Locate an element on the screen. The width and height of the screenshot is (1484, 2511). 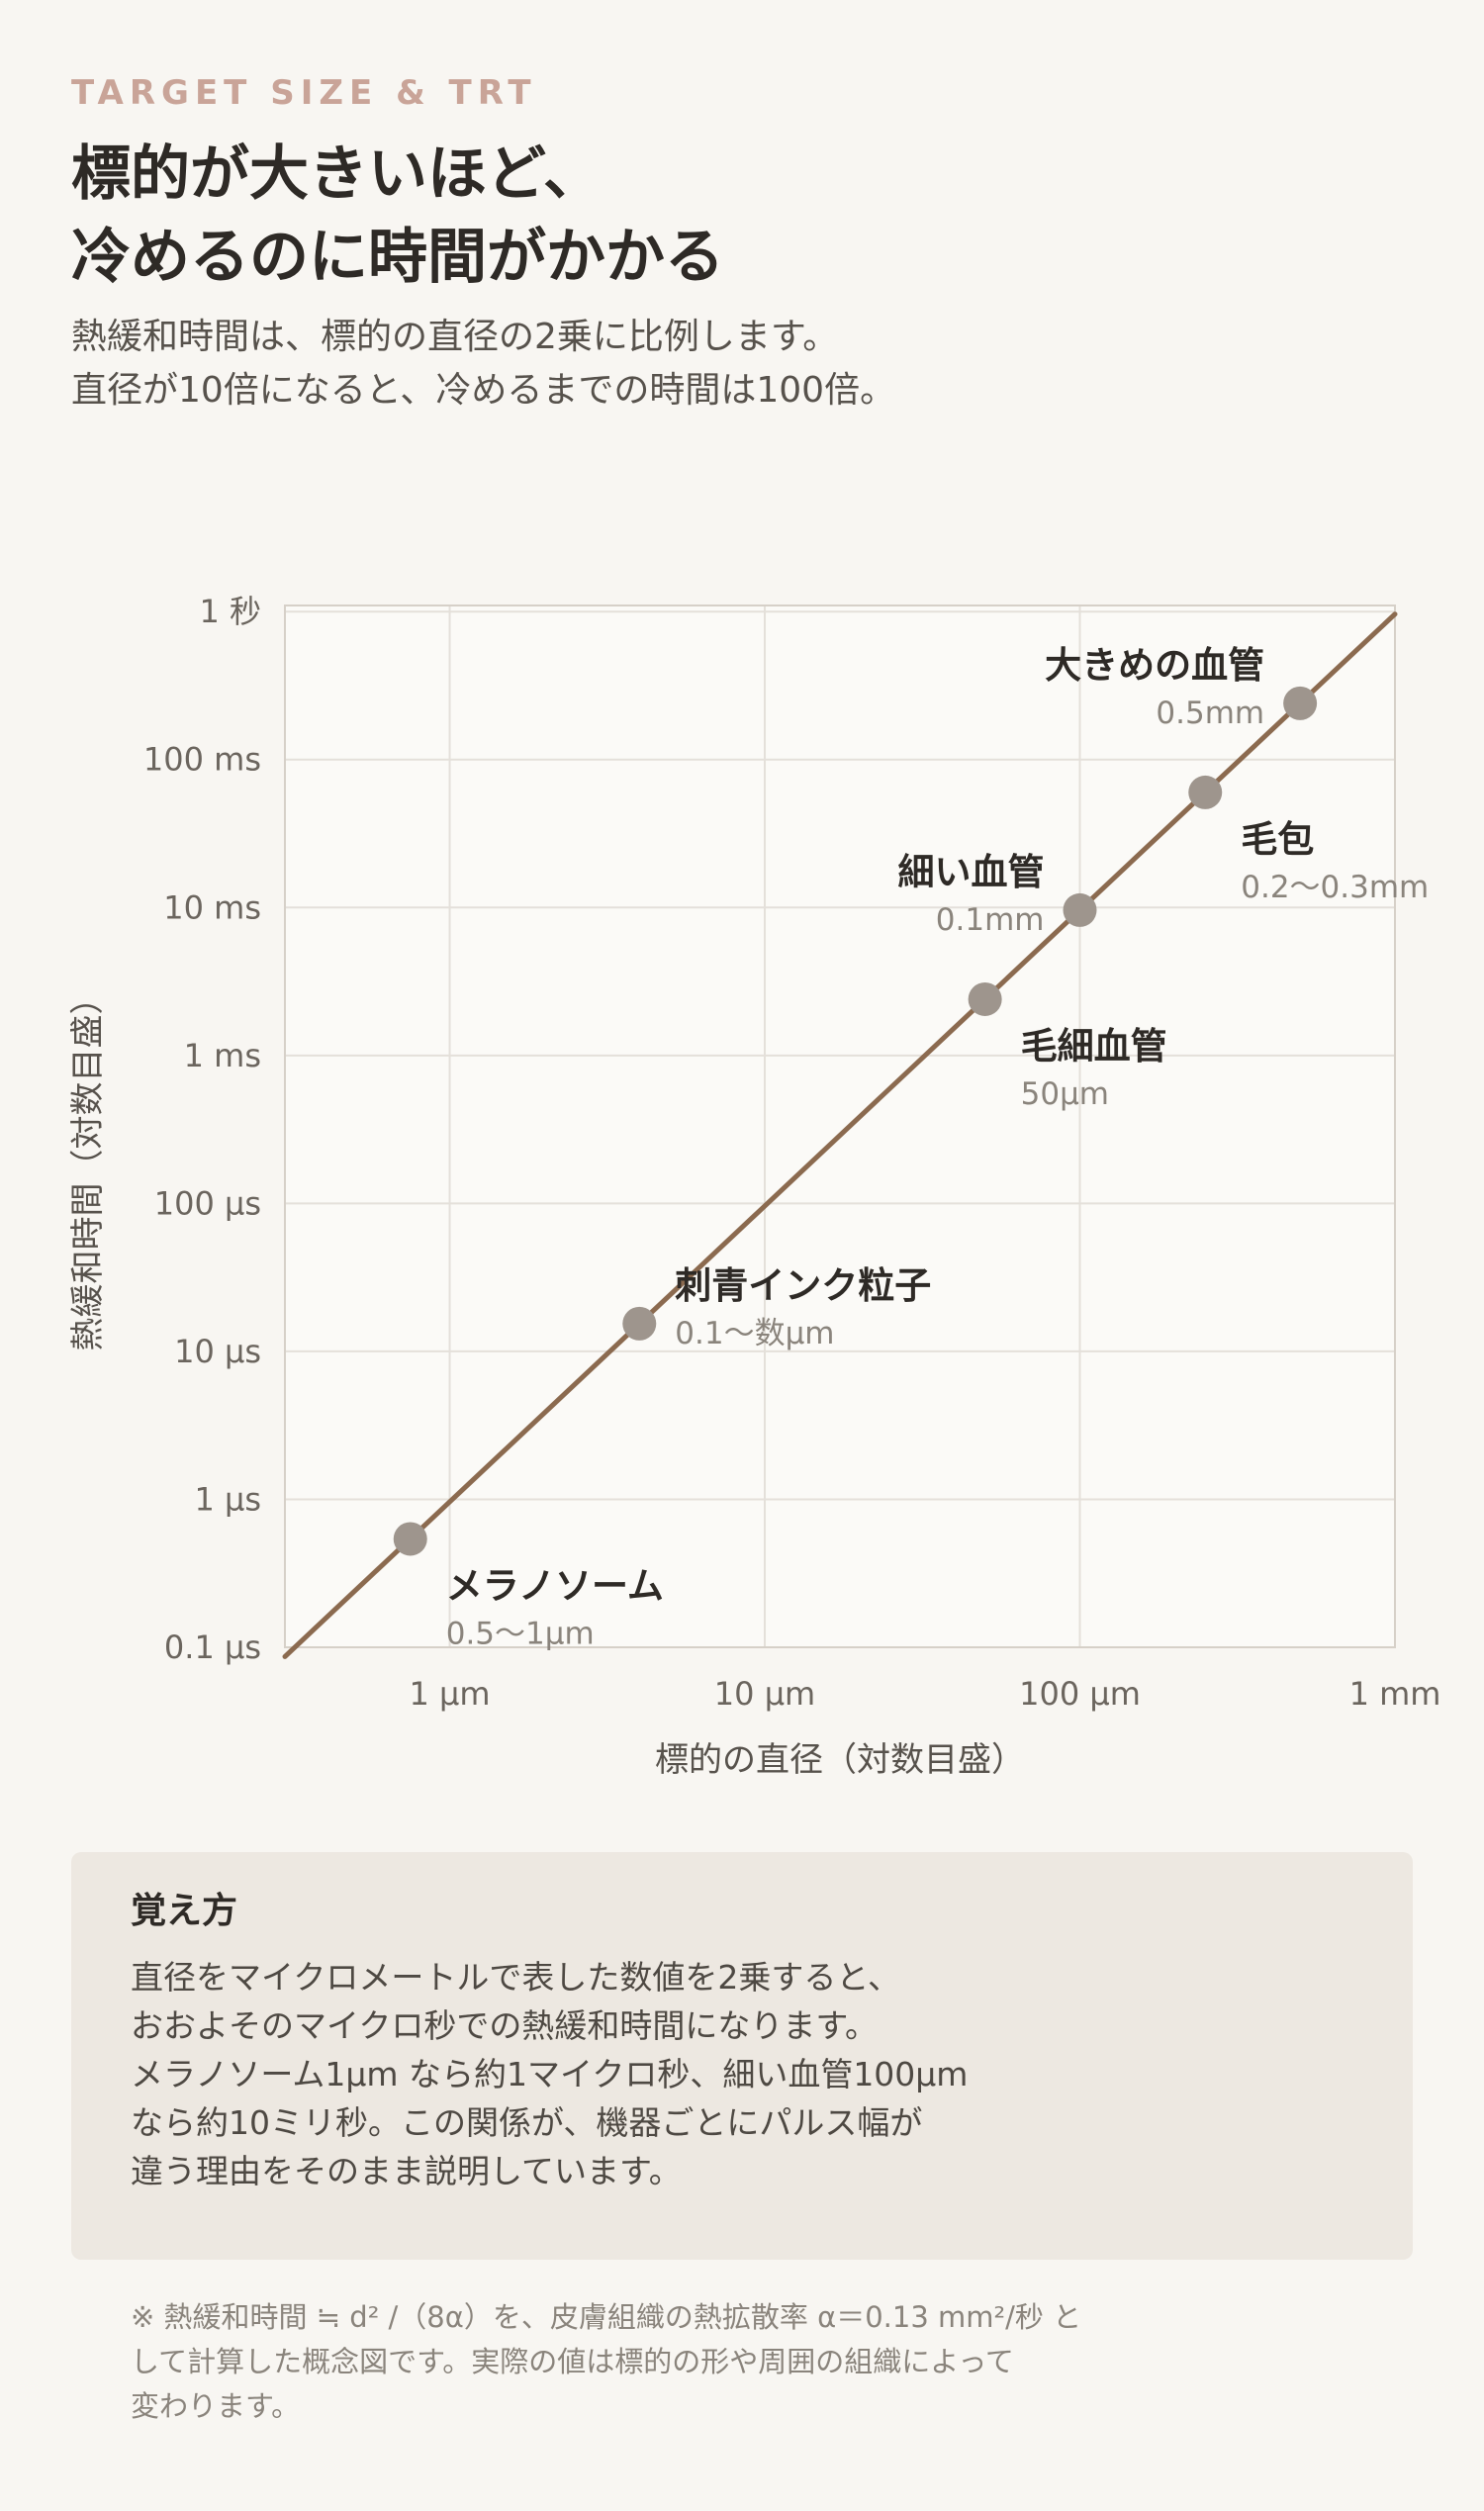
page-title-line-2: 冷めるのに時間がかかる is located at coordinates (397, 257).